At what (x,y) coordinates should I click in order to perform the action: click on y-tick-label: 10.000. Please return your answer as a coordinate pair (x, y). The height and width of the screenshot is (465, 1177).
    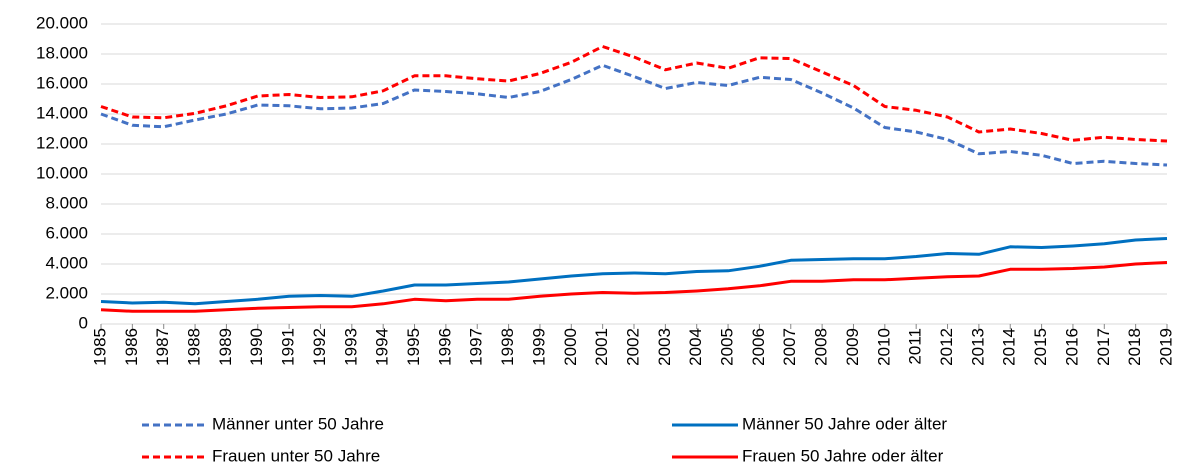
    Looking at the image, I should click on (62, 172).